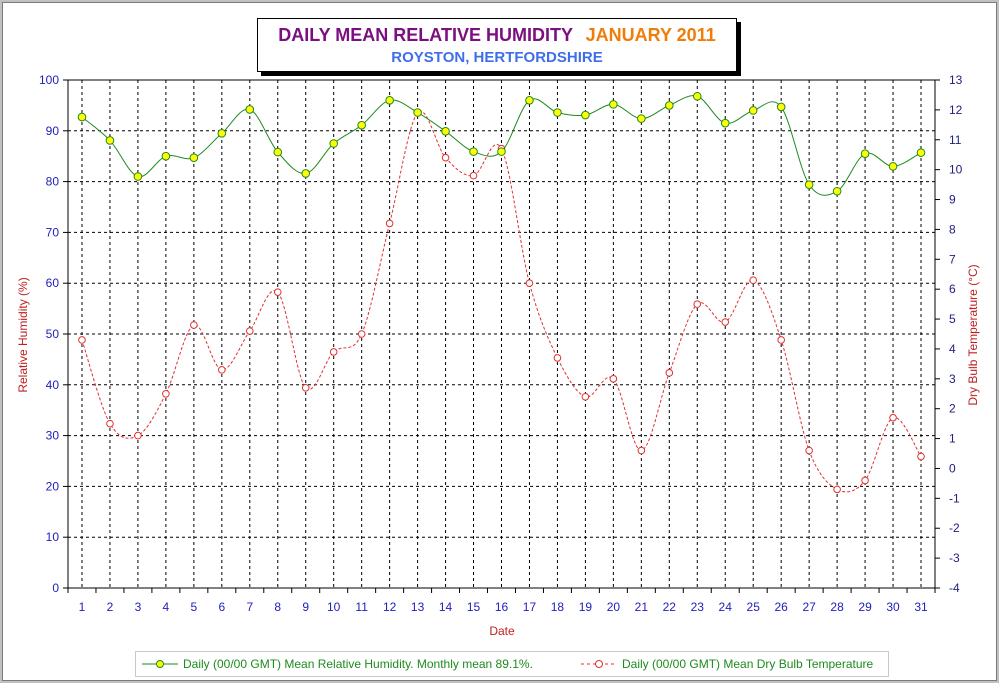 The image size is (999, 683). What do you see at coordinates (642, 607) in the screenshot?
I see `x-tick-label: 21` at bounding box center [642, 607].